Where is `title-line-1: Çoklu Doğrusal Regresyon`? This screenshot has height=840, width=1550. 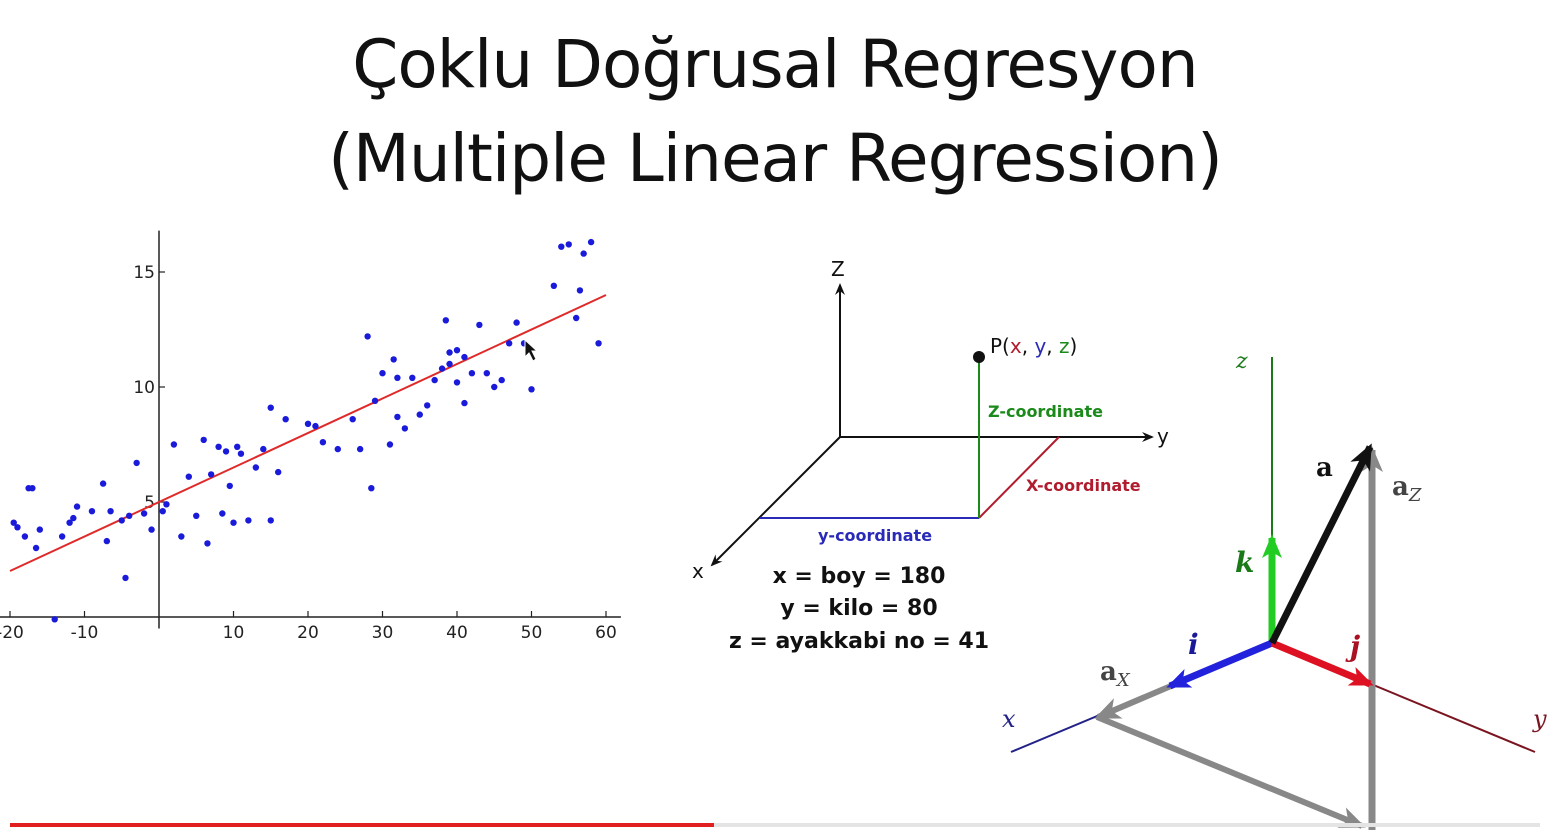
title-line-1: Çoklu Doğrusal Regresyon is located at coordinates (775, 64).